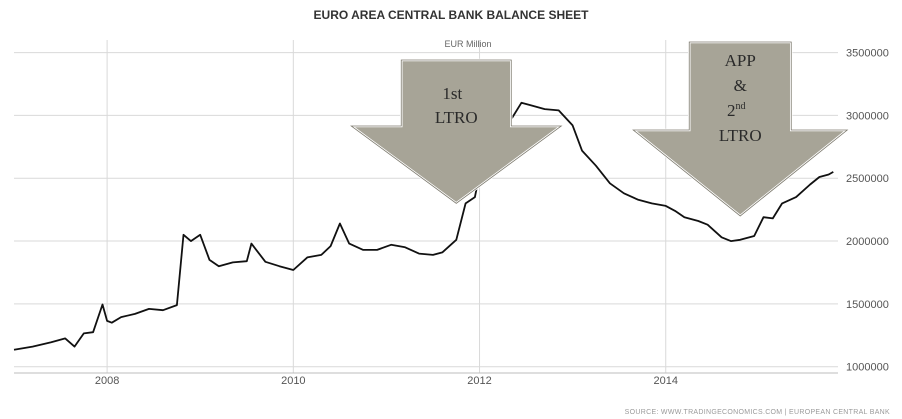 The width and height of the screenshot is (902, 419). I want to click on annotation-arrow: APP & 2nd LTRO, so click(740, 129).